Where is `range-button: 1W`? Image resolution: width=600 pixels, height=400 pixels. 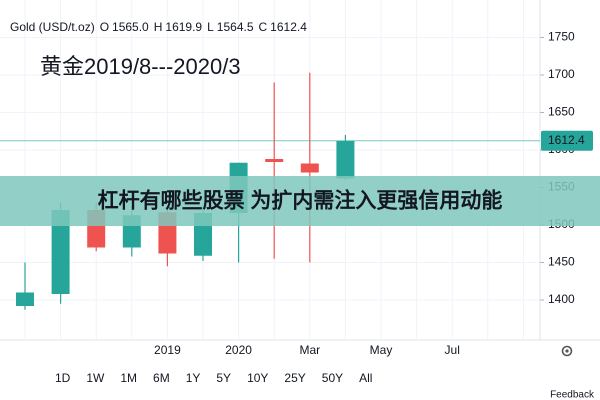
range-button: 1W is located at coordinates (95, 378).